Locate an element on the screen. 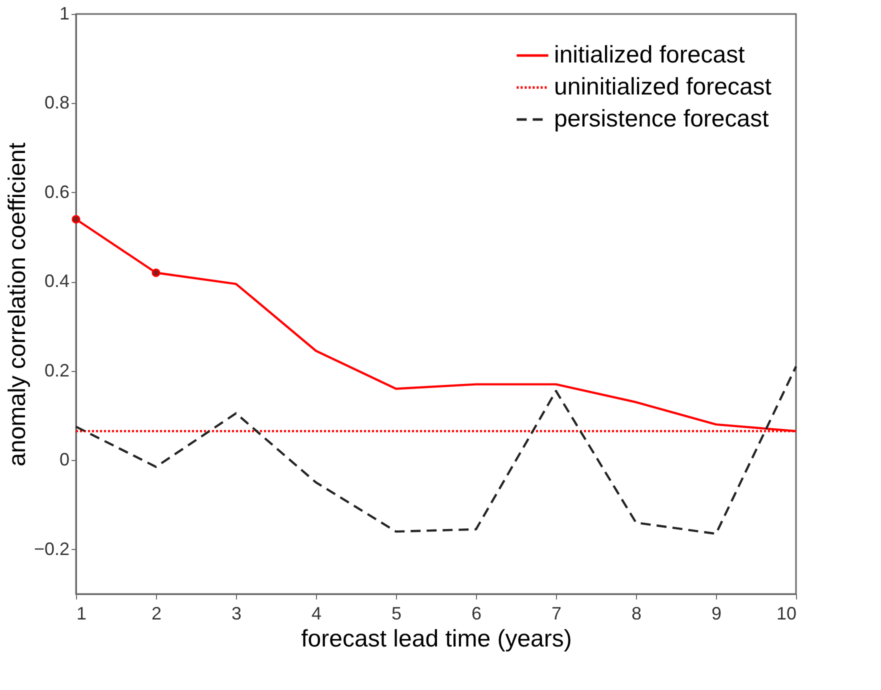 The height and width of the screenshot is (690, 881). x-tick-label: 2 is located at coordinates (156, 614).